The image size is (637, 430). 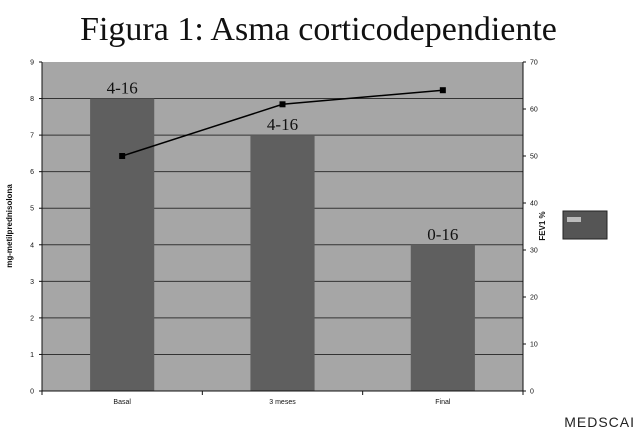 What do you see at coordinates (534, 110) in the screenshot?
I see `right-tick-label: 60` at bounding box center [534, 110].